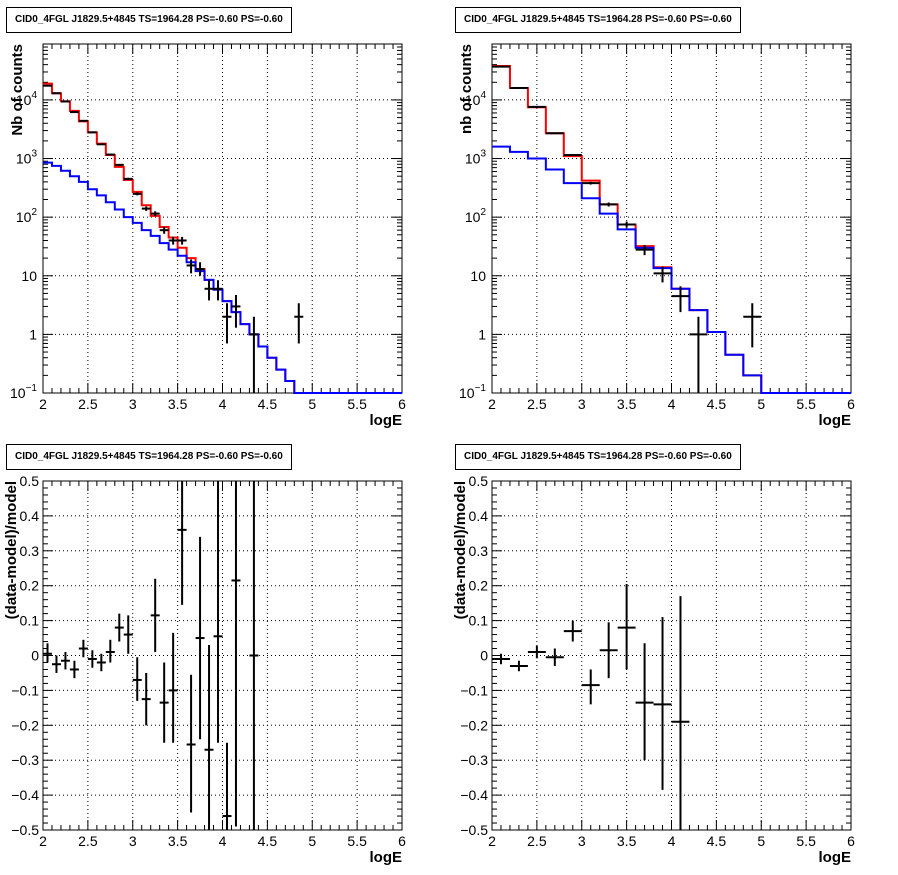 This screenshot has height=875, width=898. I want to click on y-tick-label: 0.3, so click(30, 551).